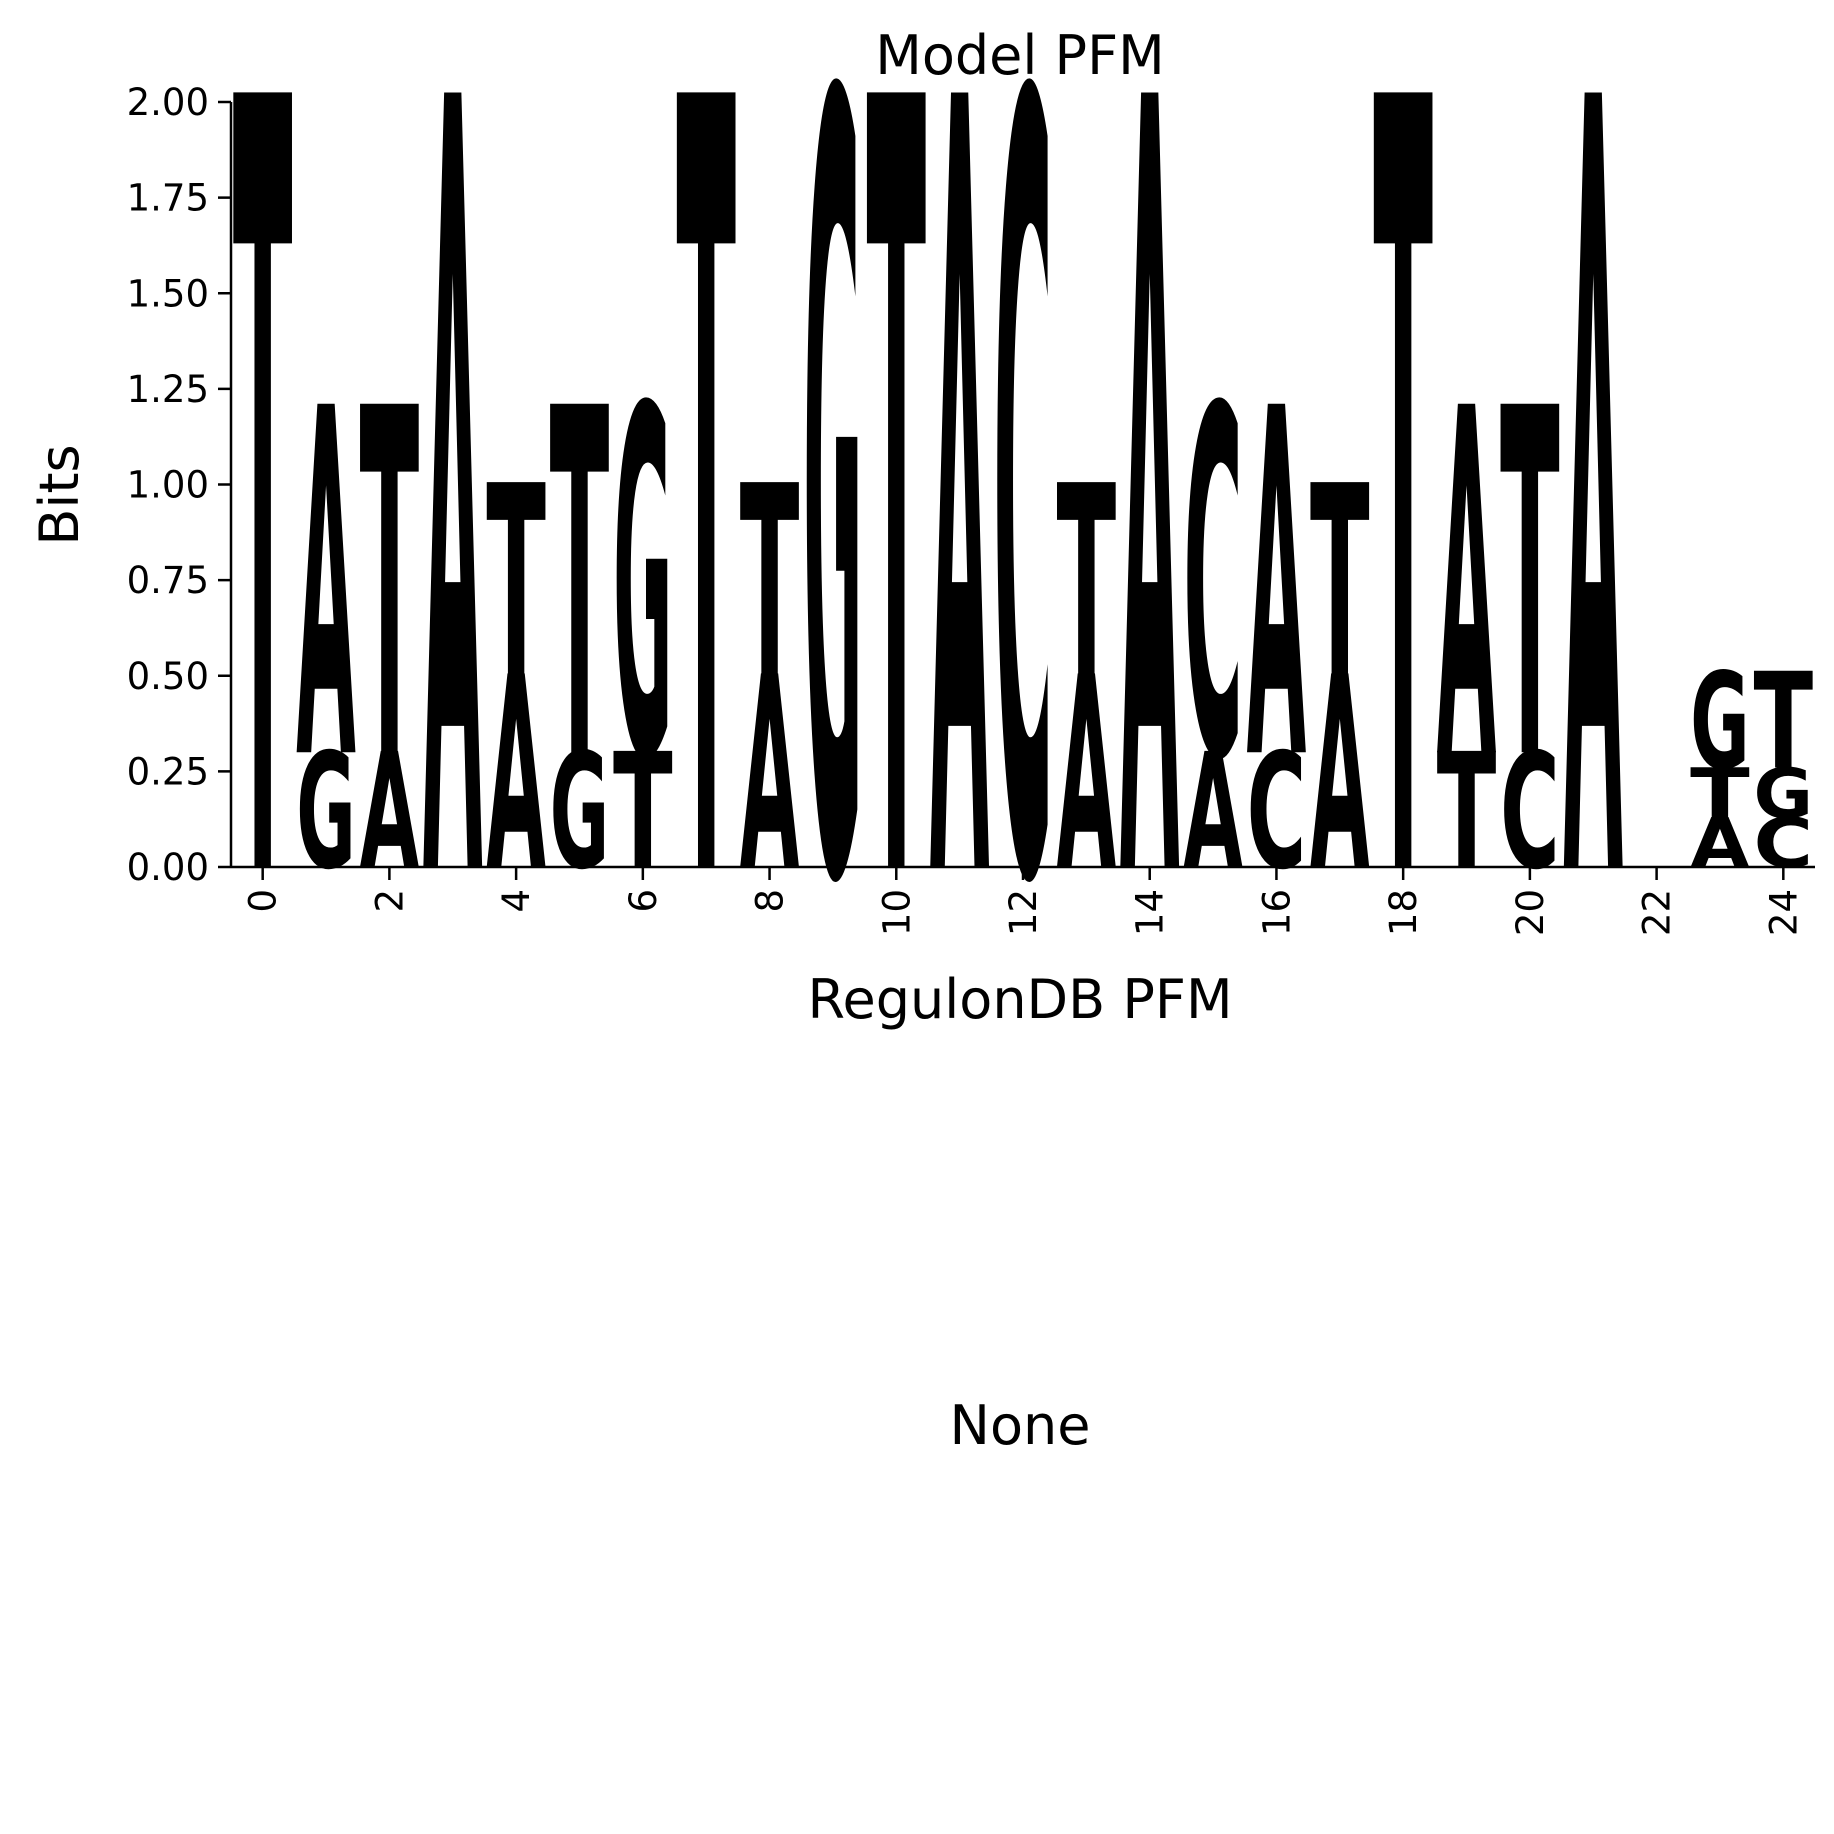 The image size is (1834, 1834). What do you see at coordinates (390, 588) in the screenshot?
I see `logo-letter-T-pos-2: T` at bounding box center [390, 588].